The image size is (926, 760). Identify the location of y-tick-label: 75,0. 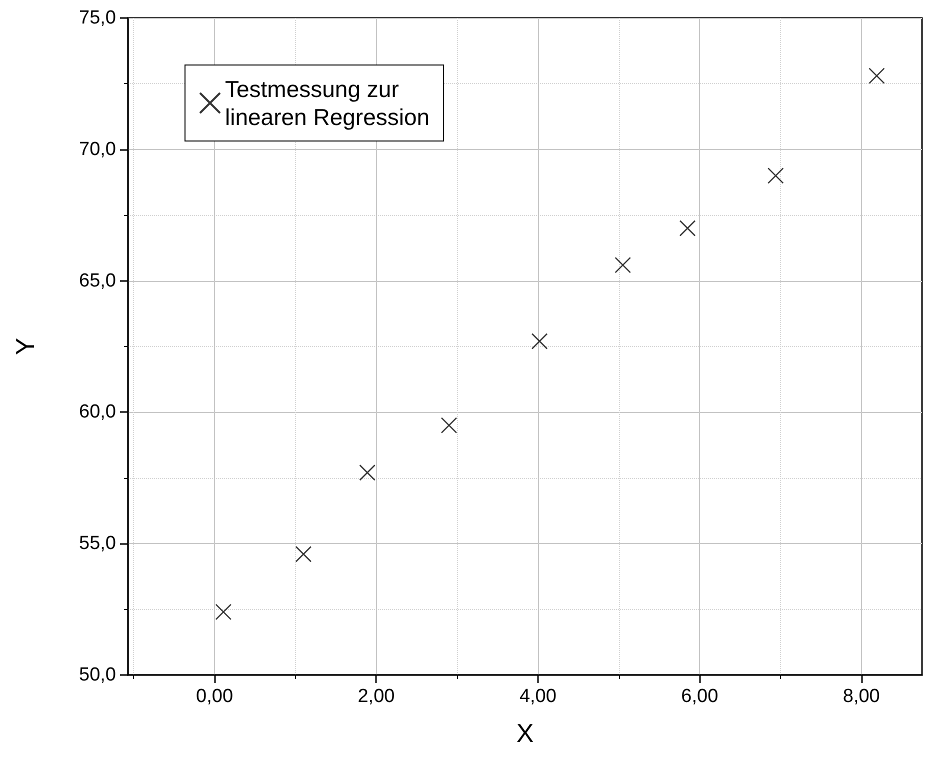
(97, 18).